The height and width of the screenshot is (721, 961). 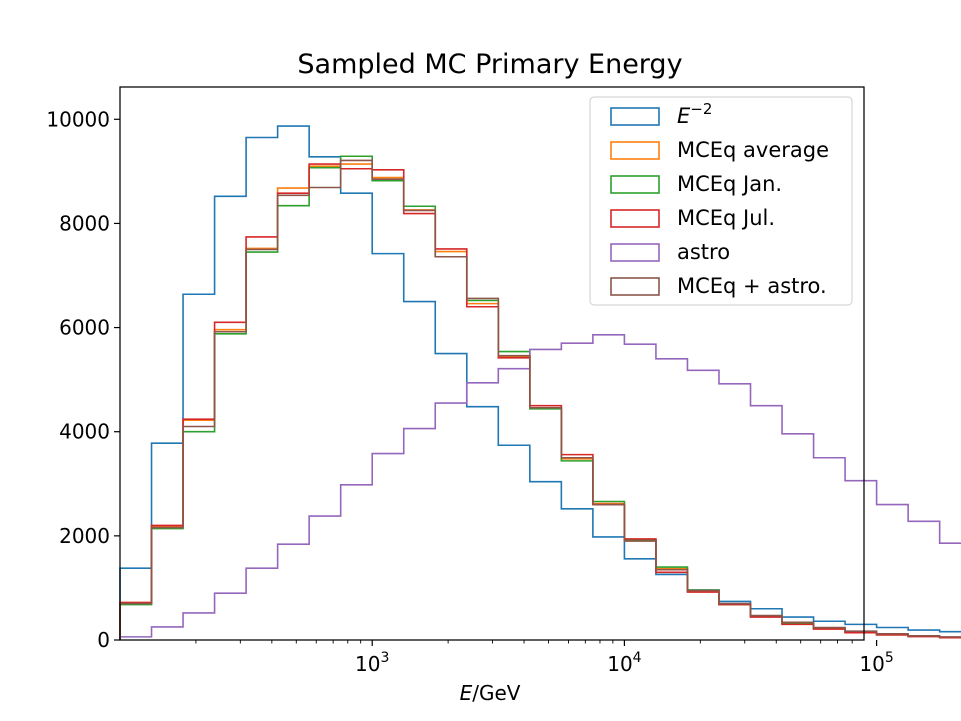 What do you see at coordinates (694, 114) in the screenshot?
I see `legend-label: E−2` at bounding box center [694, 114].